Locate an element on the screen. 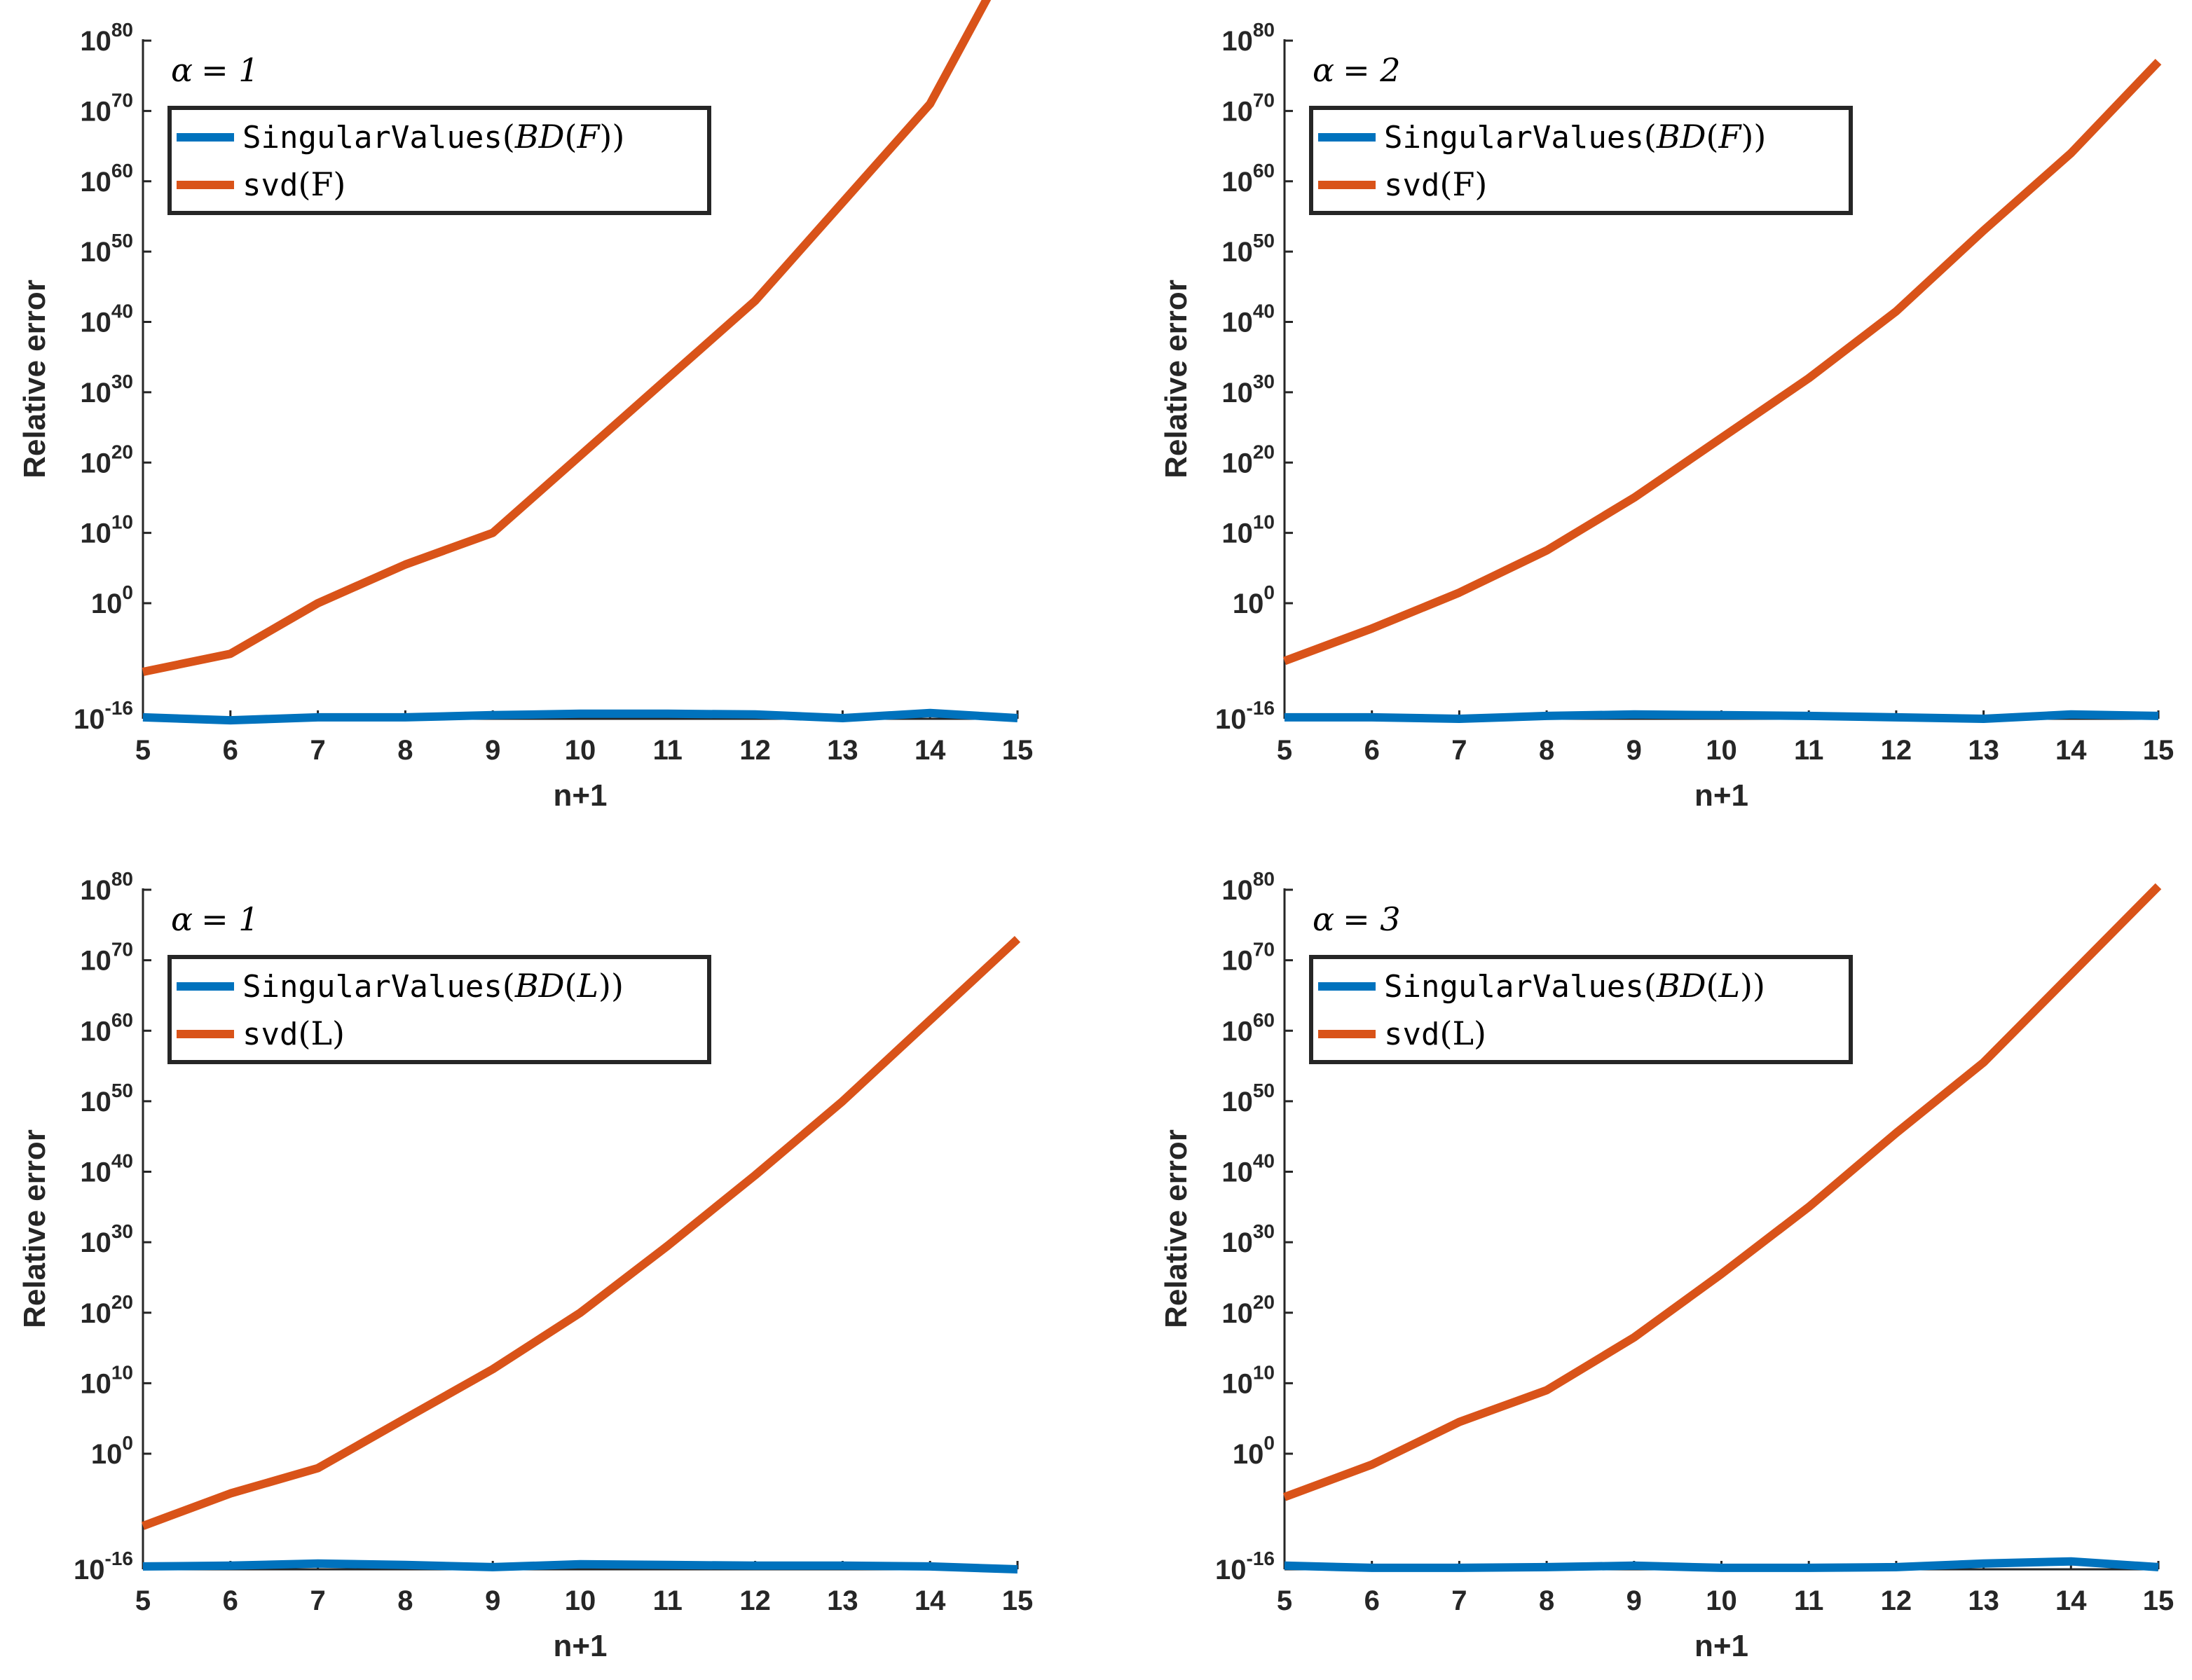 The height and width of the screenshot is (1680, 2192). y-tick-exponent: 10 is located at coordinates (1264, 1372).